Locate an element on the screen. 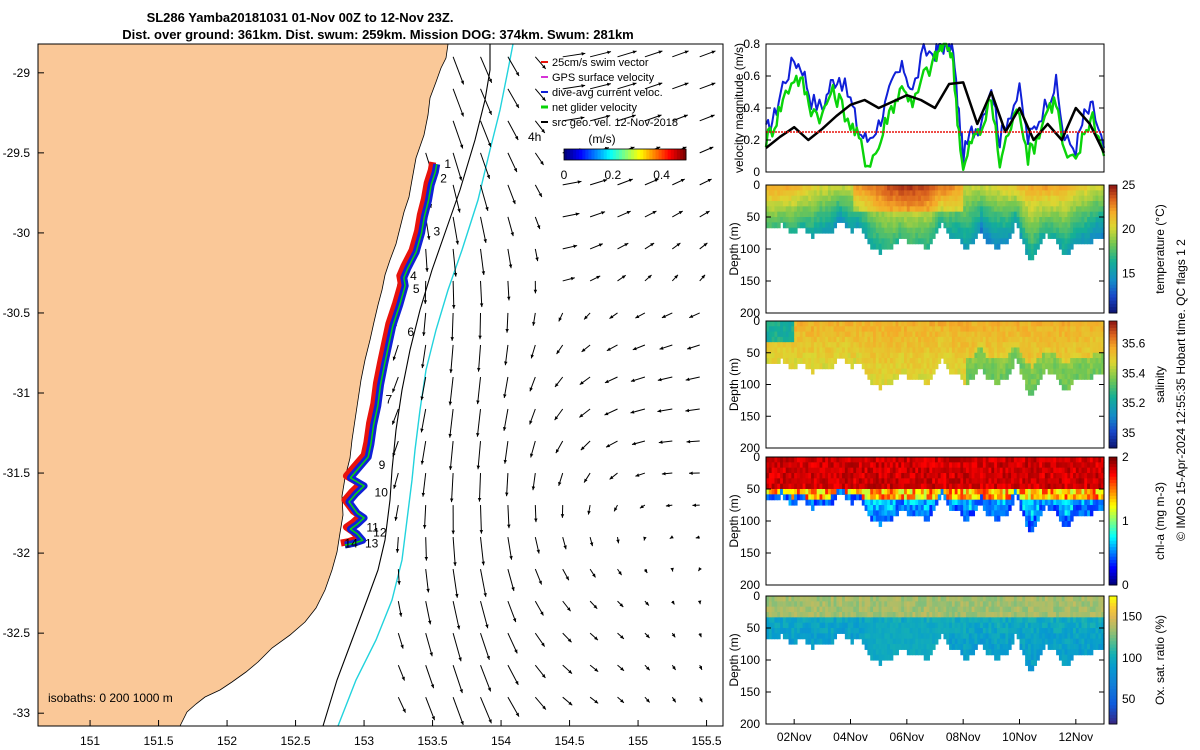  map-y-tick-label: -33 is located at coordinates (22, 713).